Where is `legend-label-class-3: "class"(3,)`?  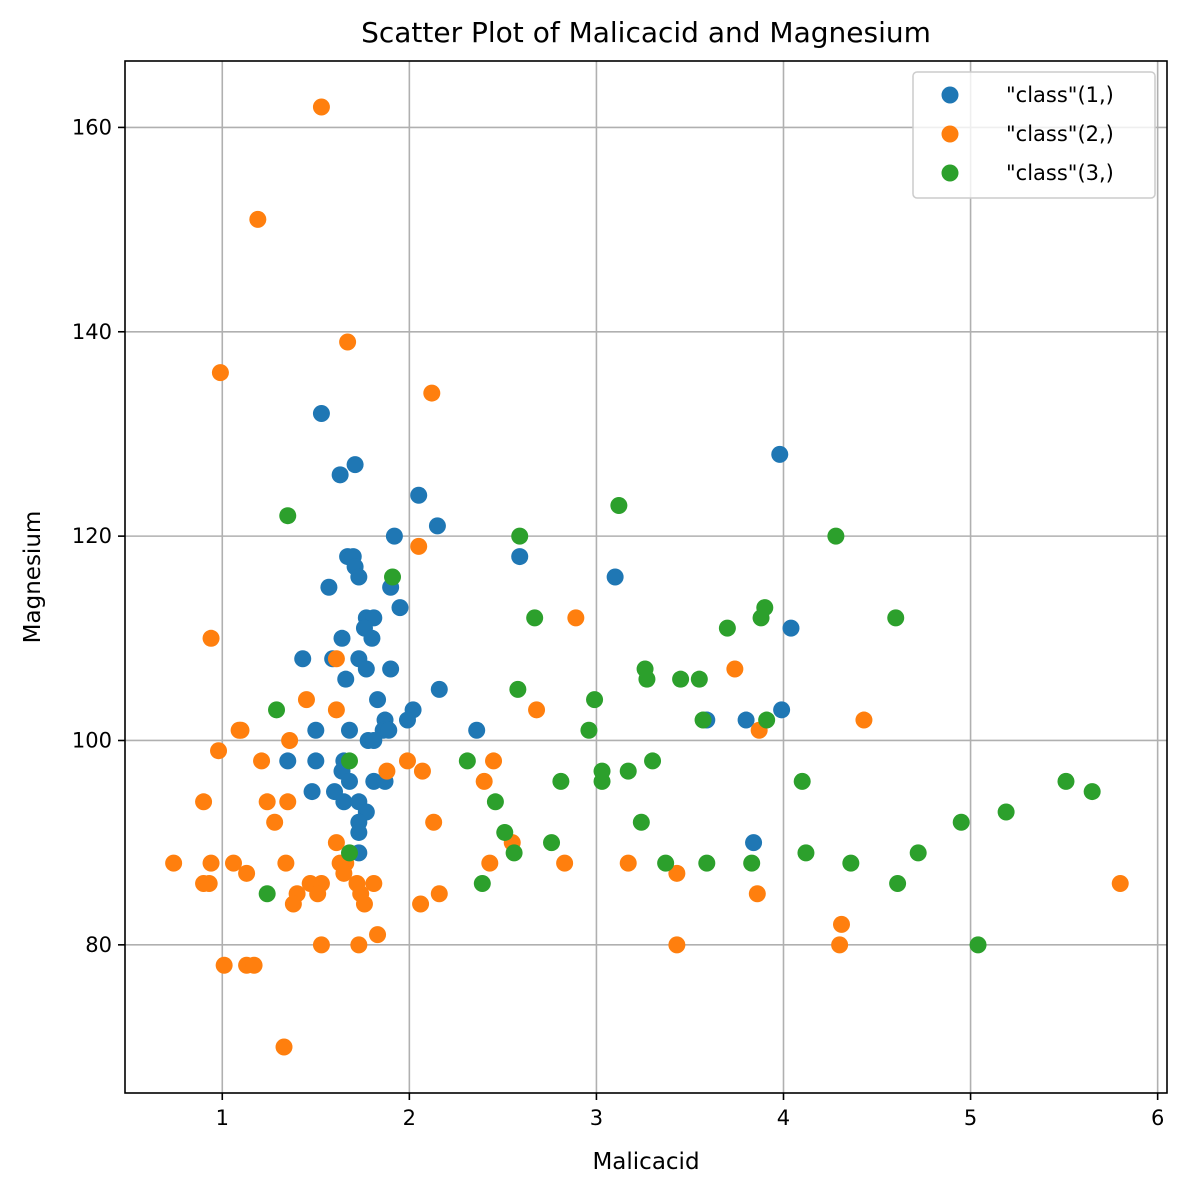 legend-label-class-3: "class"(3,) is located at coordinates (1060, 173).